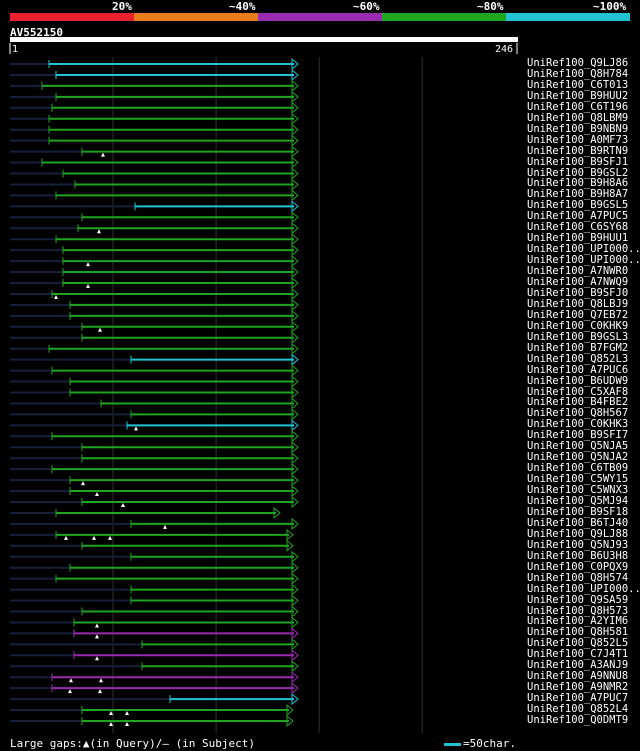 The height and width of the screenshot is (751, 640). I want to click on hit-label: UniRef100_A7PUC6, so click(578, 369).